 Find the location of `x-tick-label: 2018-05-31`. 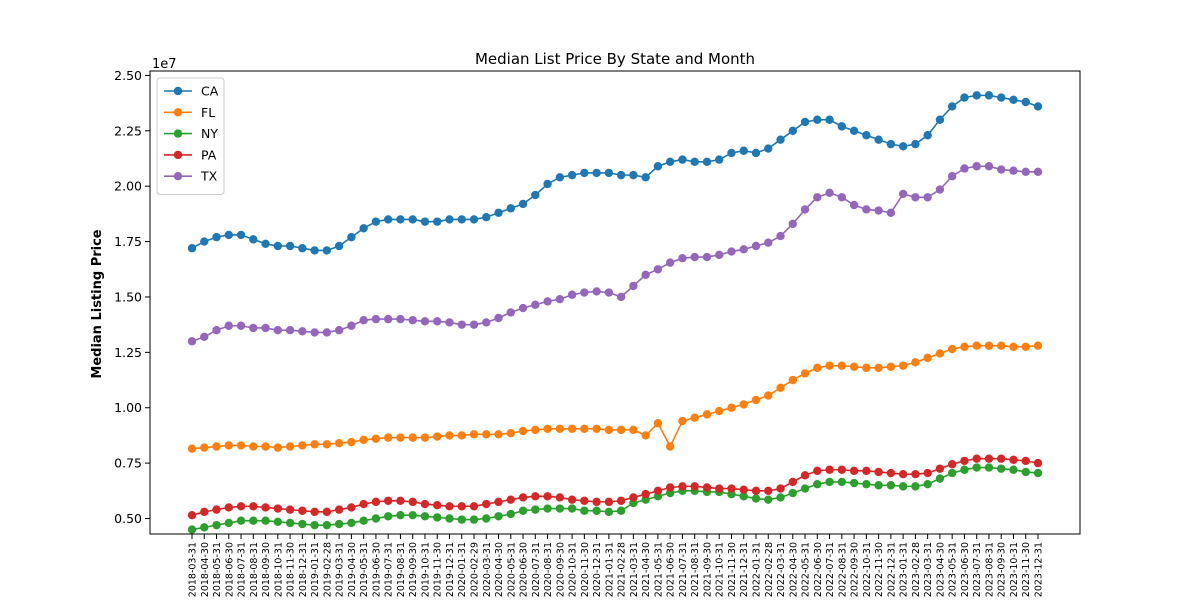

x-tick-label: 2018-05-31 is located at coordinates (217, 569).